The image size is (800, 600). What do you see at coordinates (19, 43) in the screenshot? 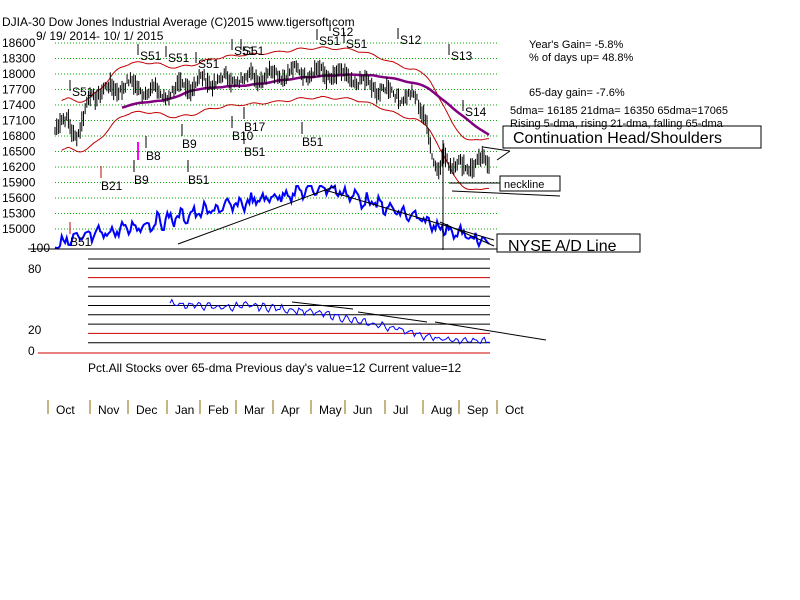
I see `price-tick-label: 18600` at bounding box center [19, 43].